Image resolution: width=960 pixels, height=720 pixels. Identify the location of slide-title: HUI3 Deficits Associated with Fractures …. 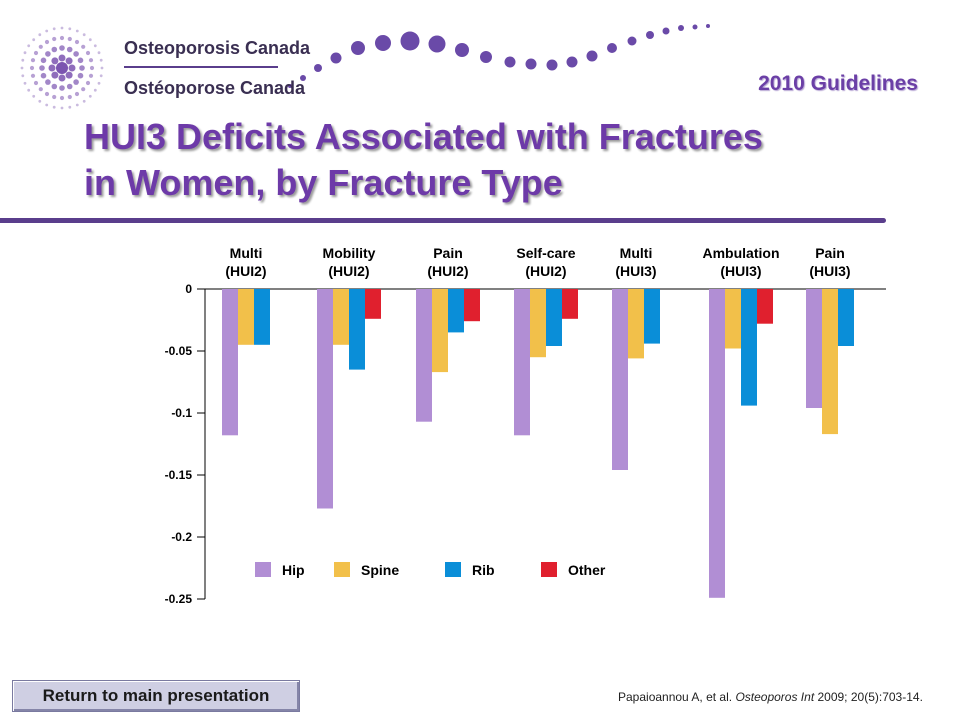
(494, 160).